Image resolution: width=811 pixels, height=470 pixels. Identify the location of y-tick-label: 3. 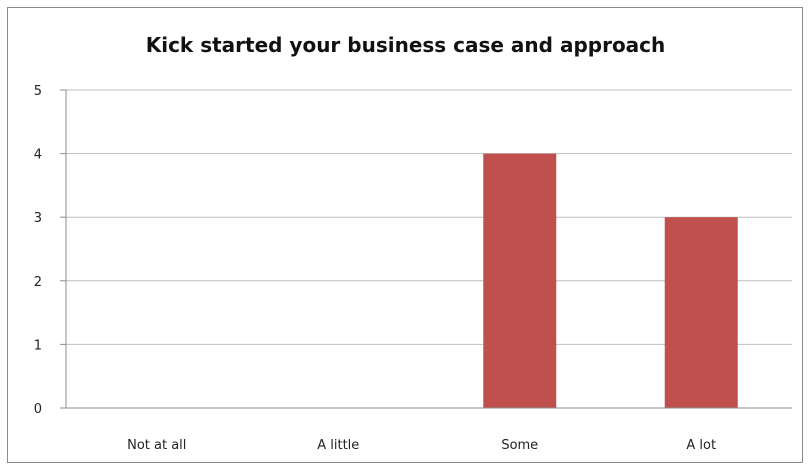
(38, 218).